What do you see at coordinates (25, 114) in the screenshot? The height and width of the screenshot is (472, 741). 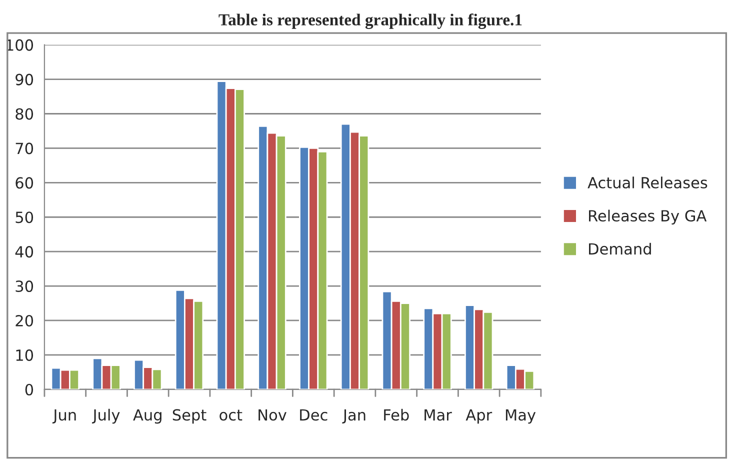 I see `y-tick-label: 80` at bounding box center [25, 114].